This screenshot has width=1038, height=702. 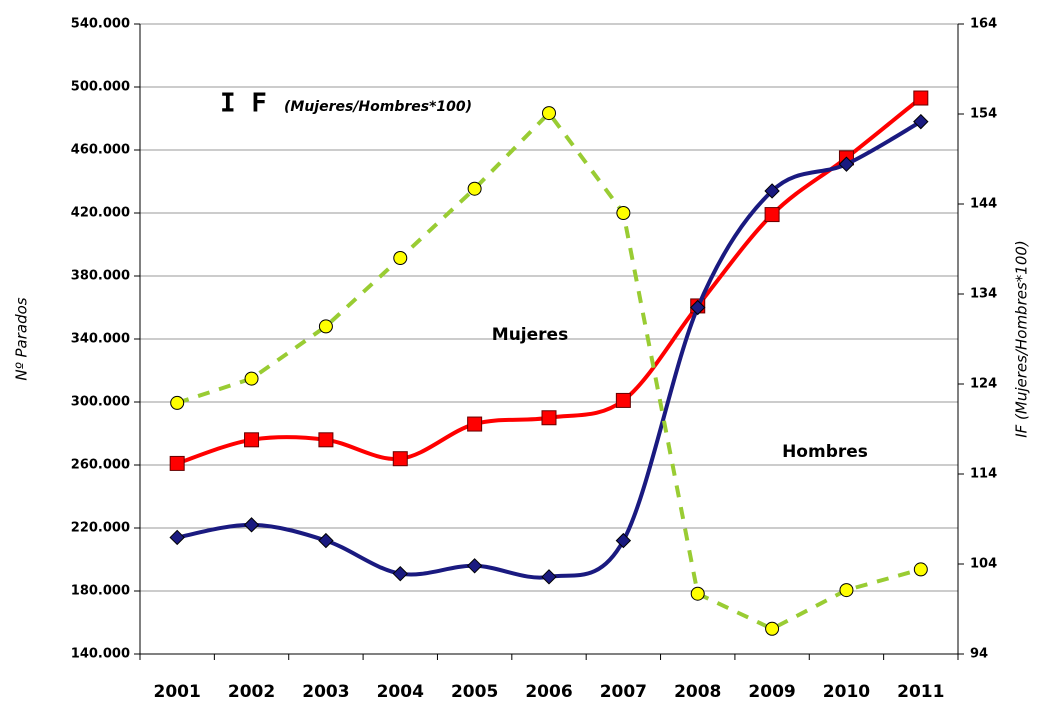 I want to click on y-tick-label: 380.000, so click(x=100, y=276).